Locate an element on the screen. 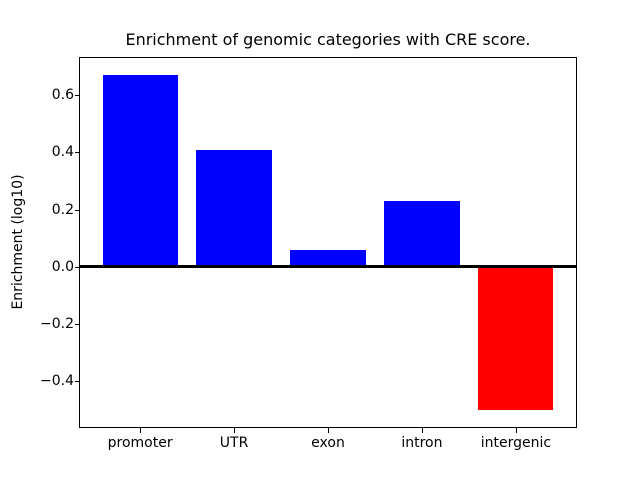 The height and width of the screenshot is (480, 640). bar-intergenic is located at coordinates (516, 338).